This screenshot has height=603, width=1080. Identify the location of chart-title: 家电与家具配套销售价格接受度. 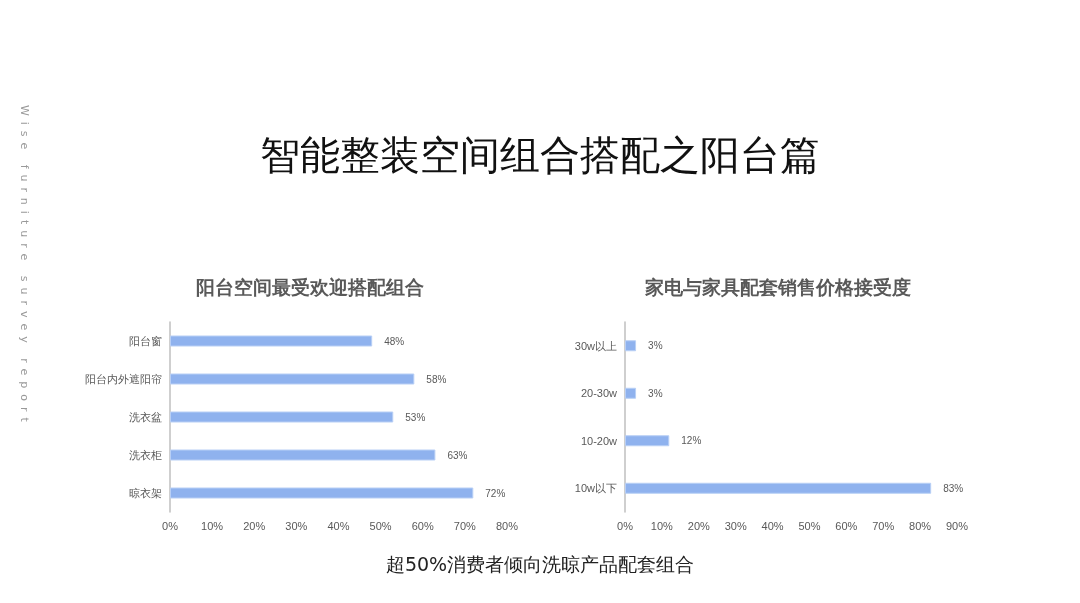
(777, 286).